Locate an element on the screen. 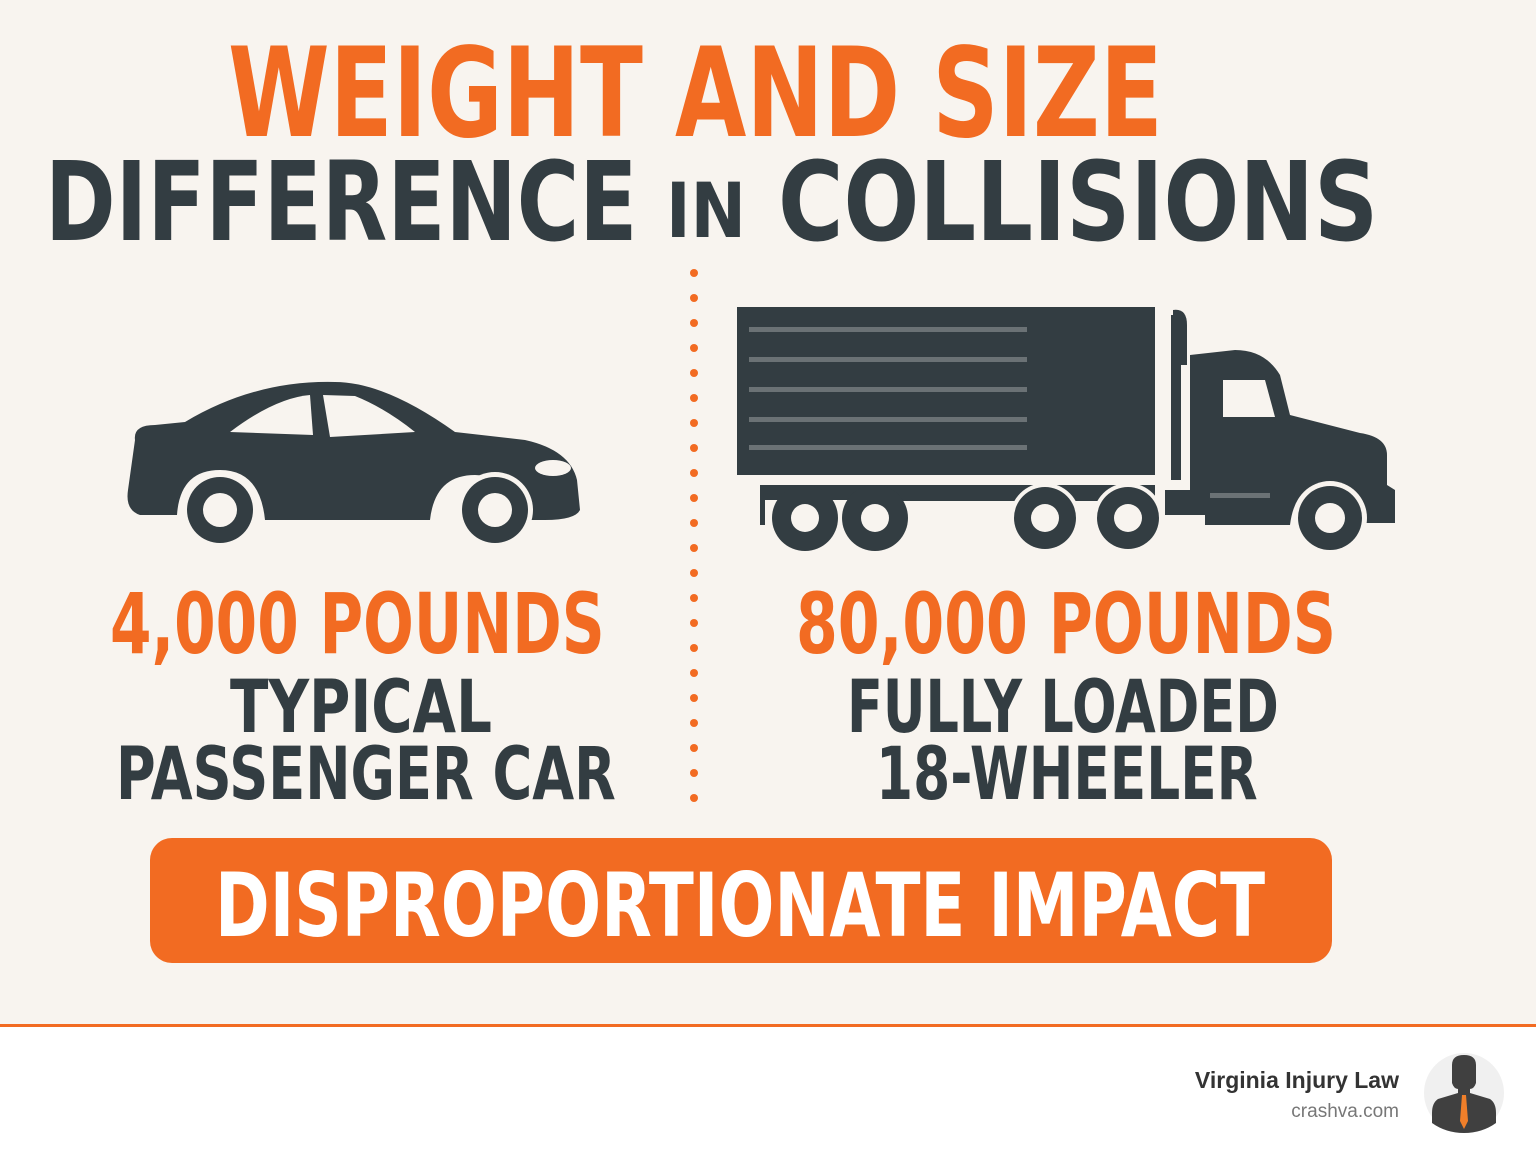 The width and height of the screenshot is (1536, 1157). car-label-2: PASSENGER CAR is located at coordinates (366, 774).